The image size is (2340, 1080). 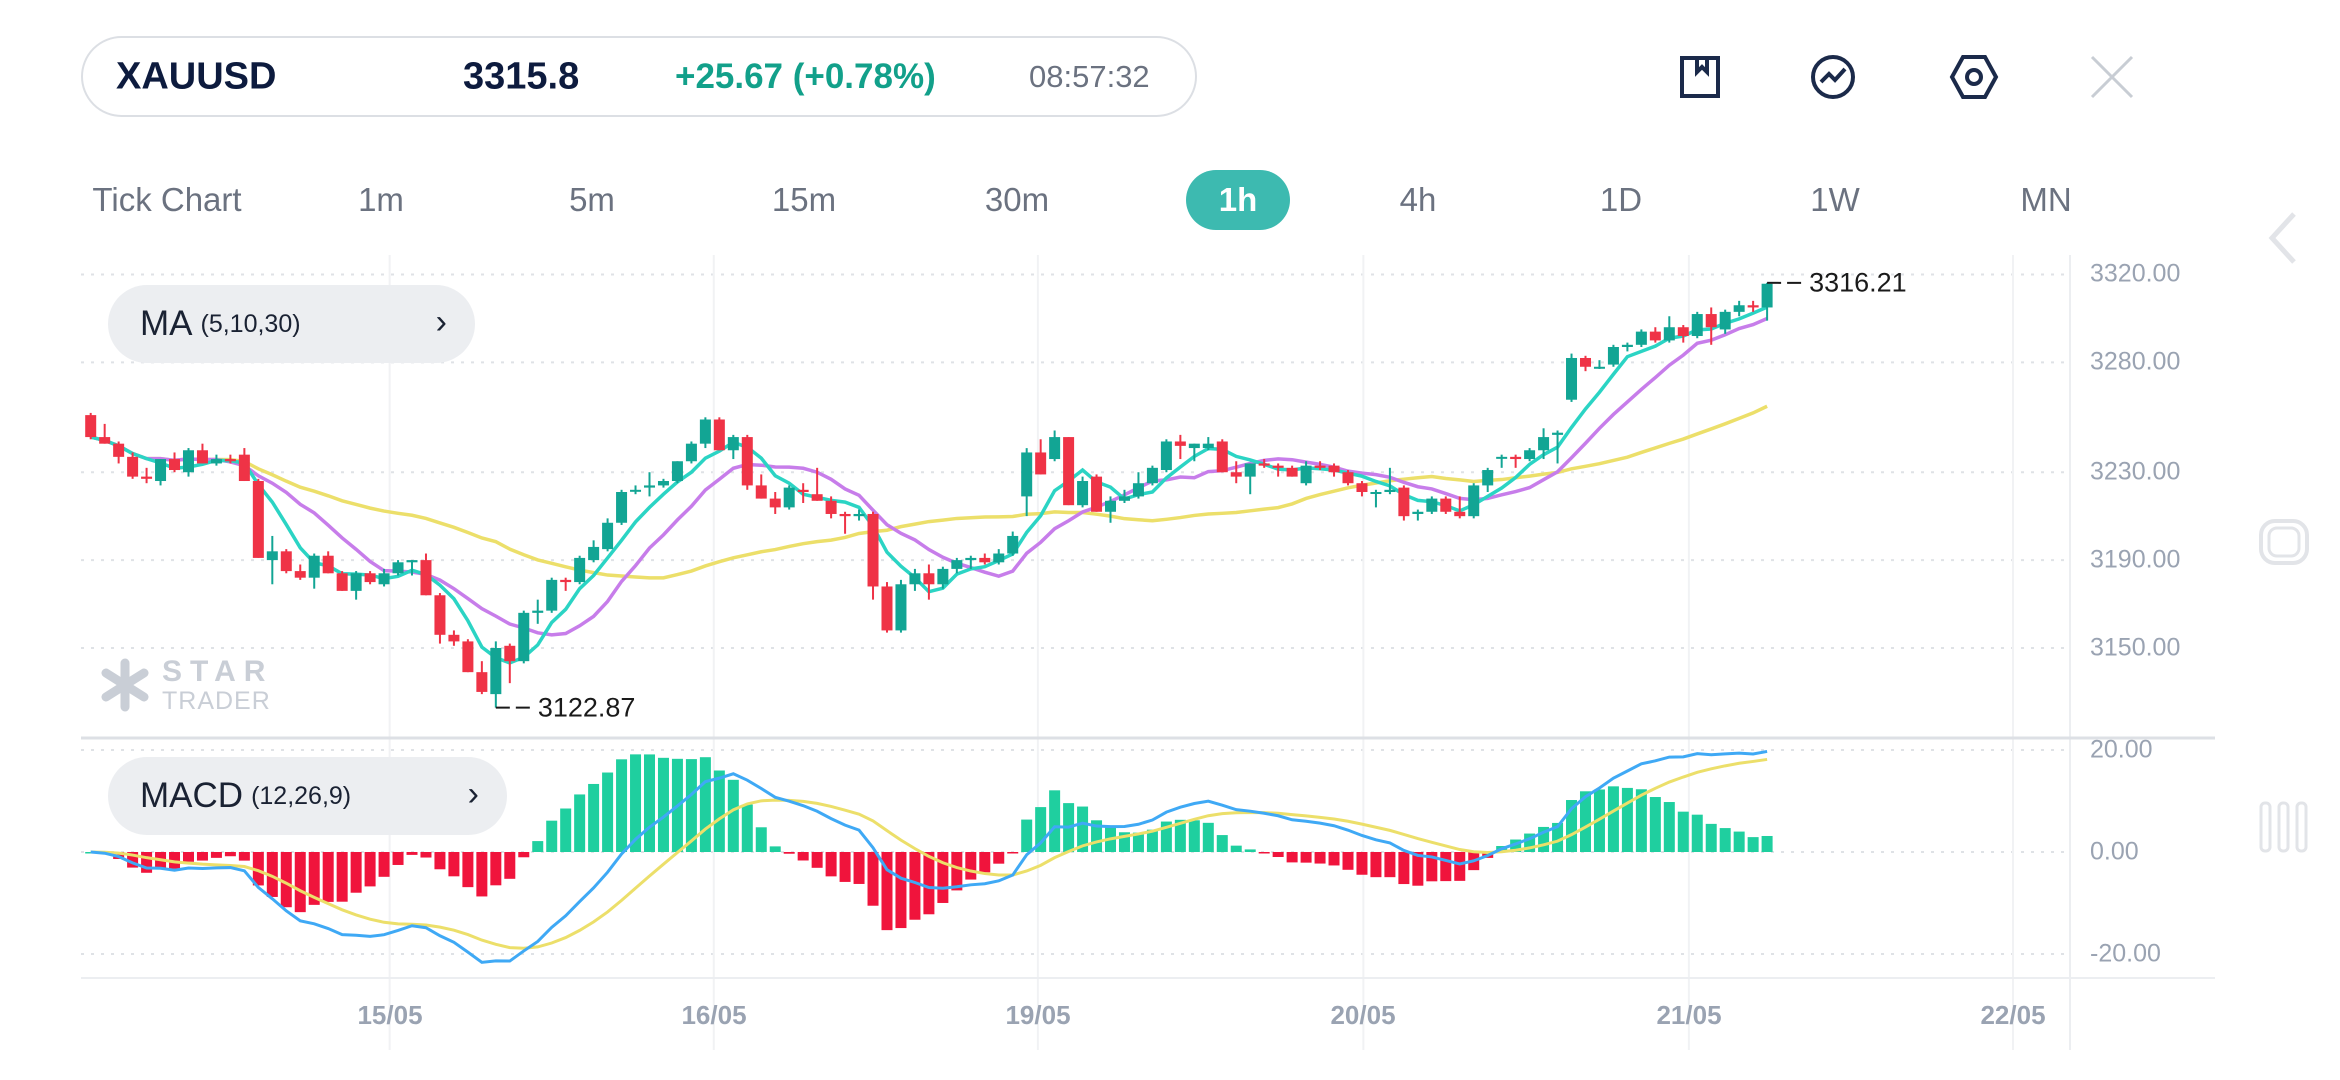 I want to click on chevron-right-icon: ›, so click(x=441, y=322).